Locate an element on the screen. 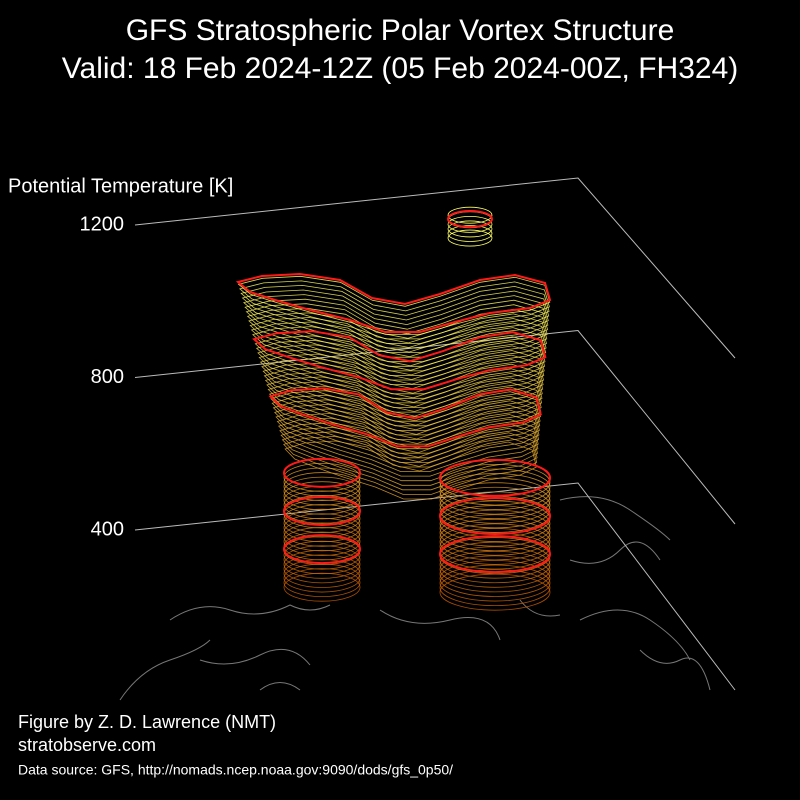 The image size is (800, 800). axis-label: Potential Temperature [K] is located at coordinates (120, 186).